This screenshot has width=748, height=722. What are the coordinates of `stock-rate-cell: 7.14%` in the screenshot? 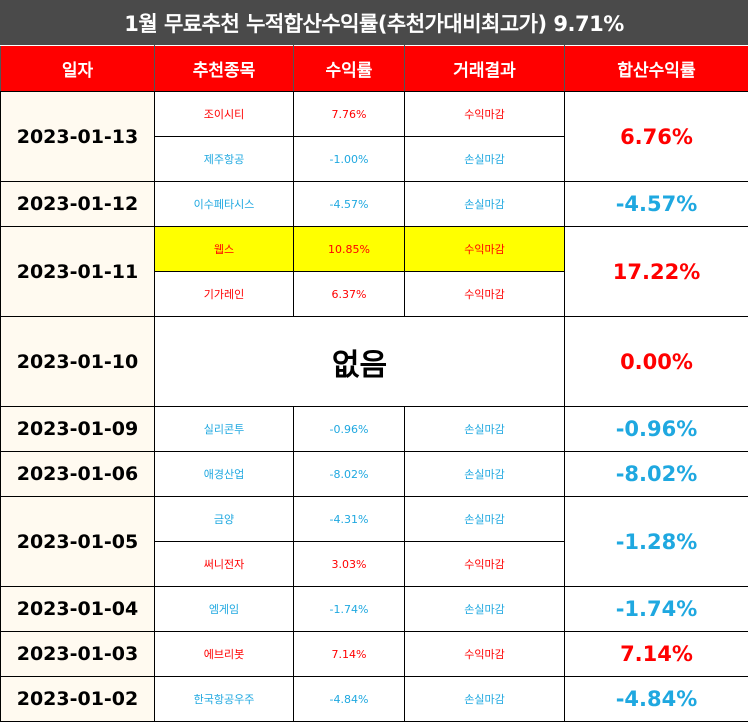 It's located at (349, 654).